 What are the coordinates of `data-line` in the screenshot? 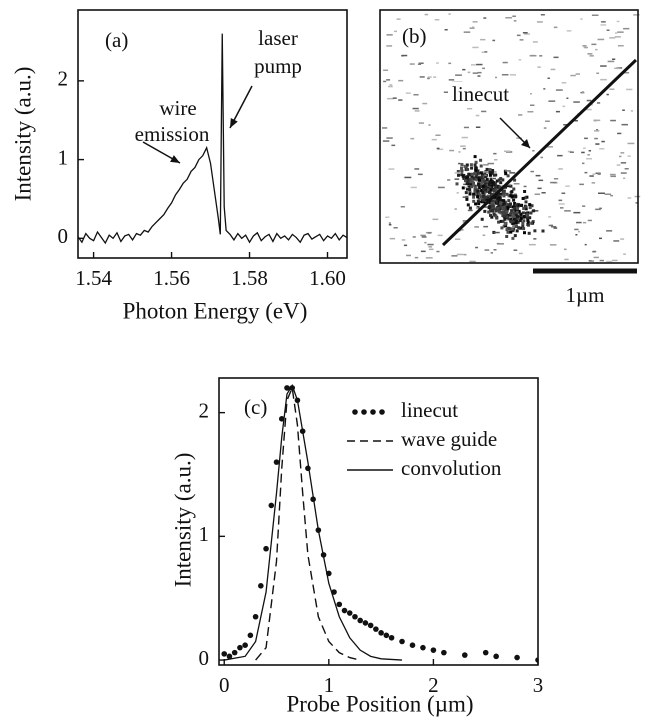 It's located at (212, 139).